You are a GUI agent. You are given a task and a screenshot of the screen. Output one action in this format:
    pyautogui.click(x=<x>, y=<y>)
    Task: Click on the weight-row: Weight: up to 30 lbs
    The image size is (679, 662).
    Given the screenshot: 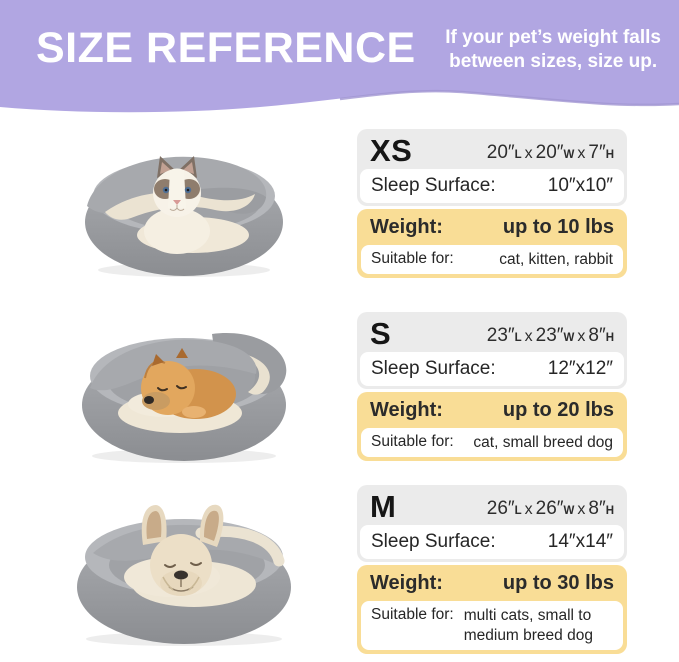 What is the action you would take?
    pyautogui.click(x=492, y=583)
    